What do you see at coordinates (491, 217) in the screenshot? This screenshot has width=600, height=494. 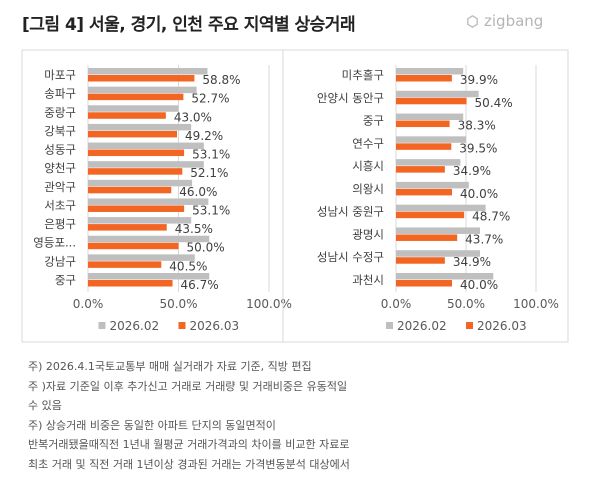 I see `data-label: 48.7%` at bounding box center [491, 217].